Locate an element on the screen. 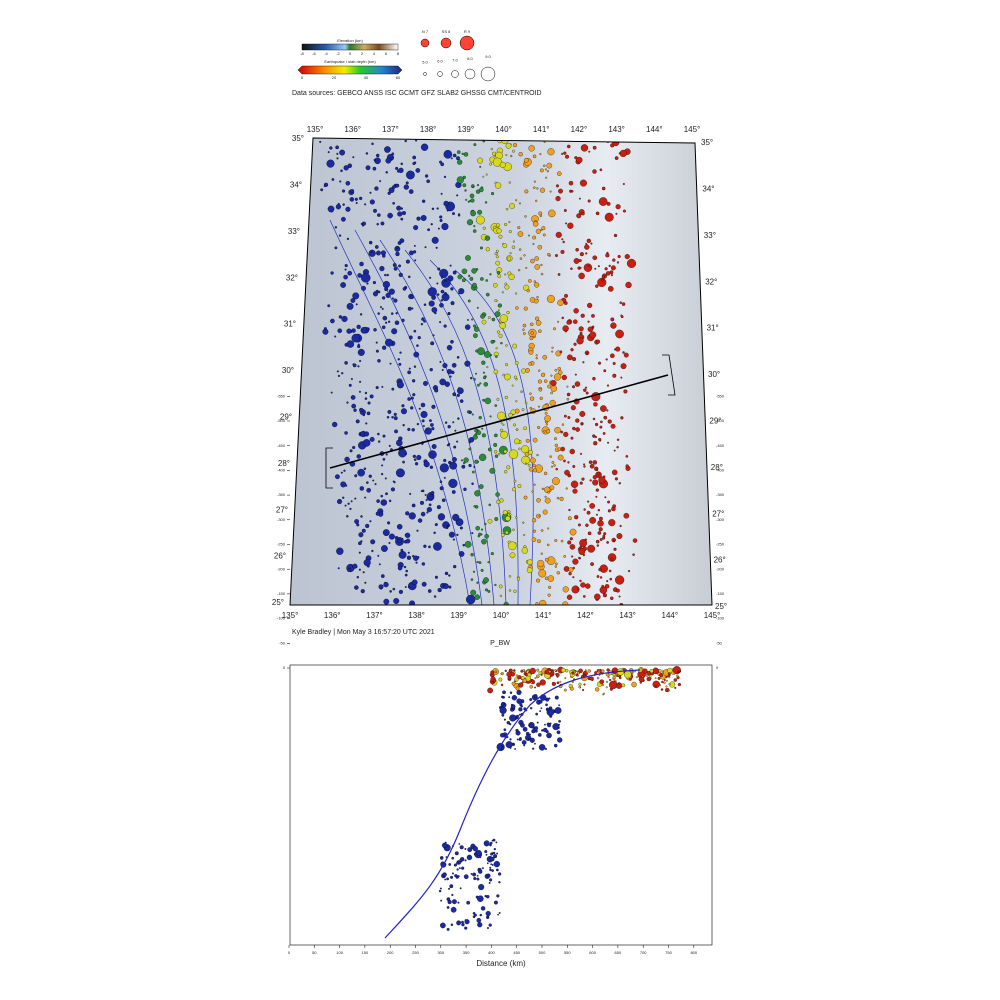 This screenshot has width=1000, height=1000. y-tick-label: -100 is located at coordinates (281, 618).